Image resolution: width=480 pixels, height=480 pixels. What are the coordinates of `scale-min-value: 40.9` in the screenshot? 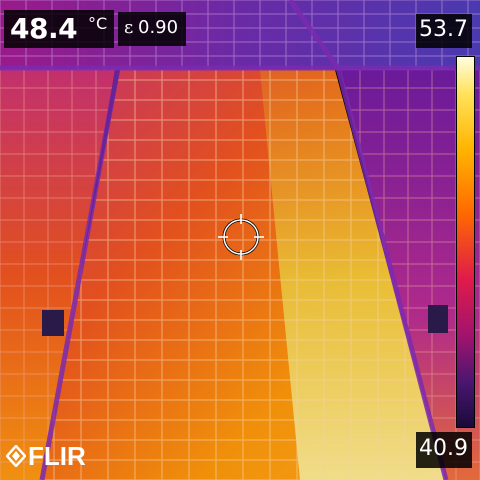 It's located at (443, 448).